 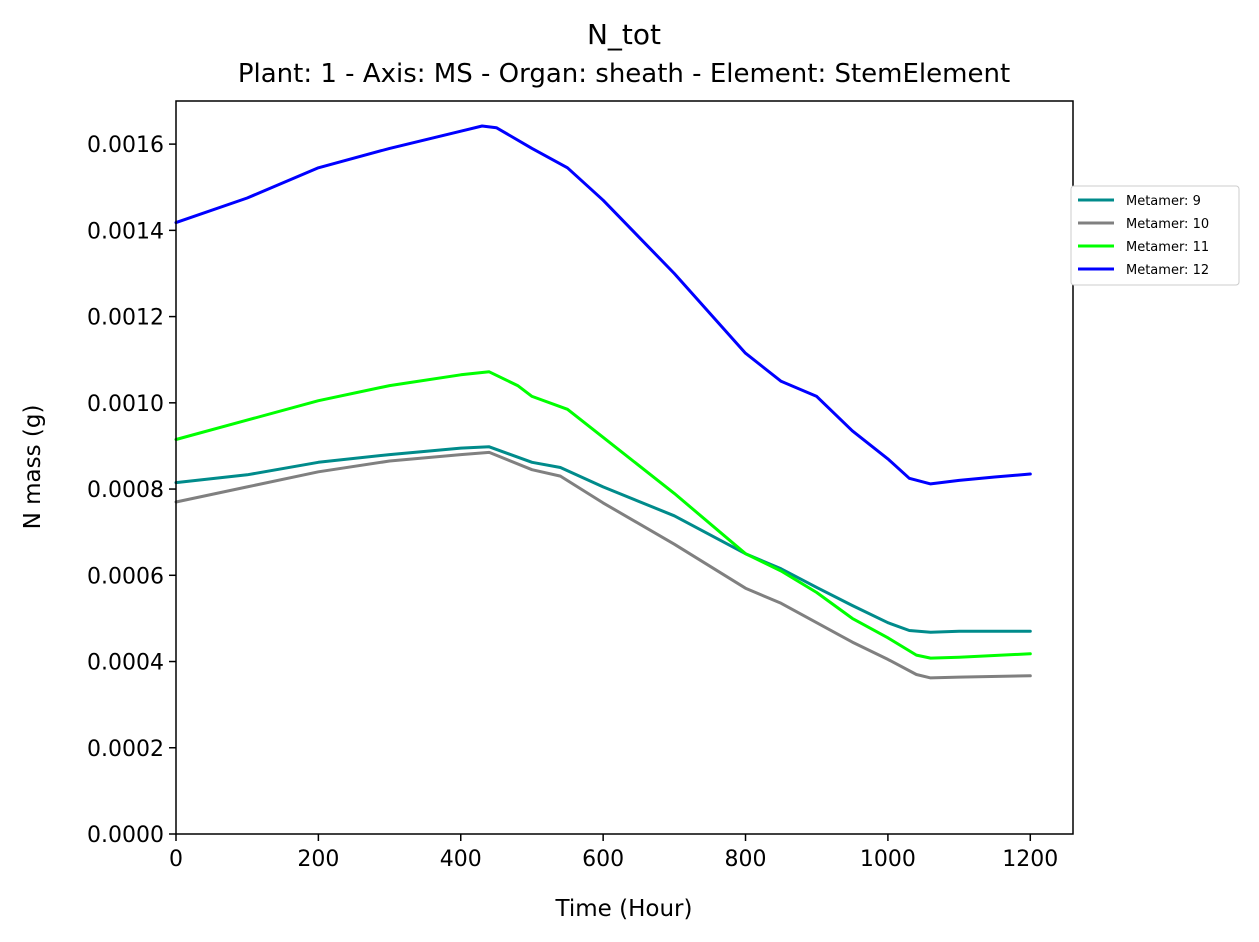 I want to click on x-tick-label: 200, so click(x=318, y=859).